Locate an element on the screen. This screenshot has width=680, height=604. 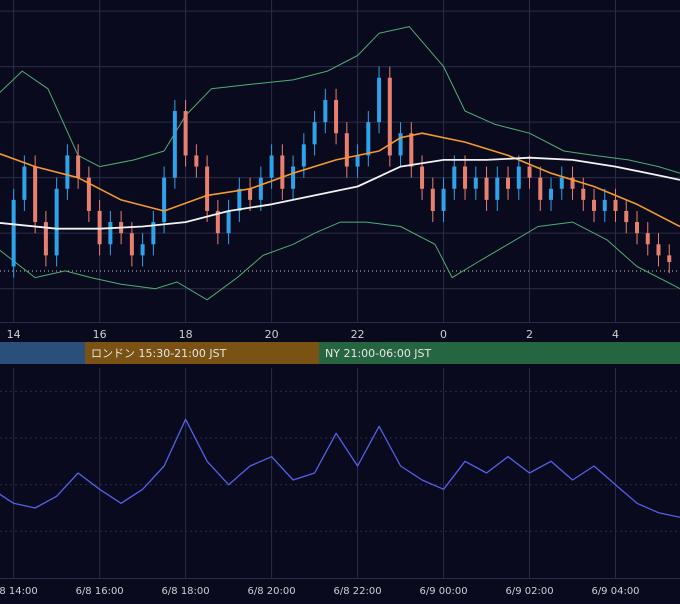
osc-x-tick-label: 6/8 14:00 is located at coordinates (19, 591).